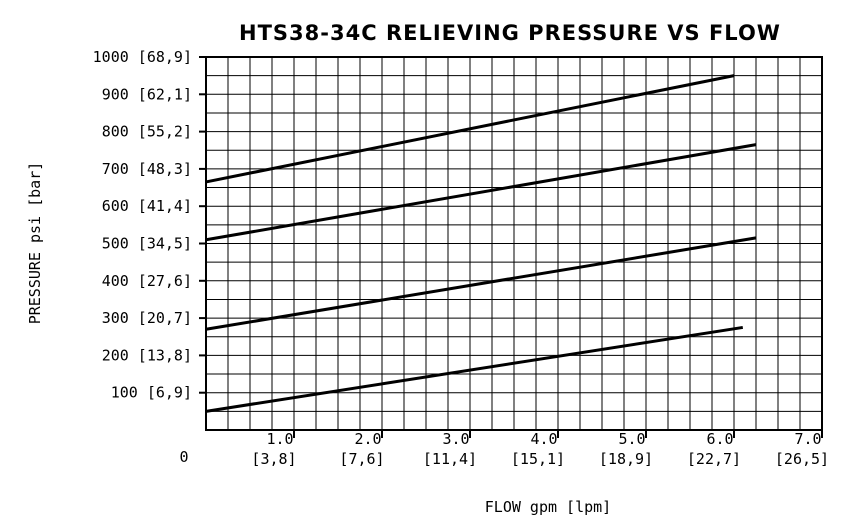 The image size is (867, 528). I want to click on y-tick-label: 200 [13,8], so click(147, 355).